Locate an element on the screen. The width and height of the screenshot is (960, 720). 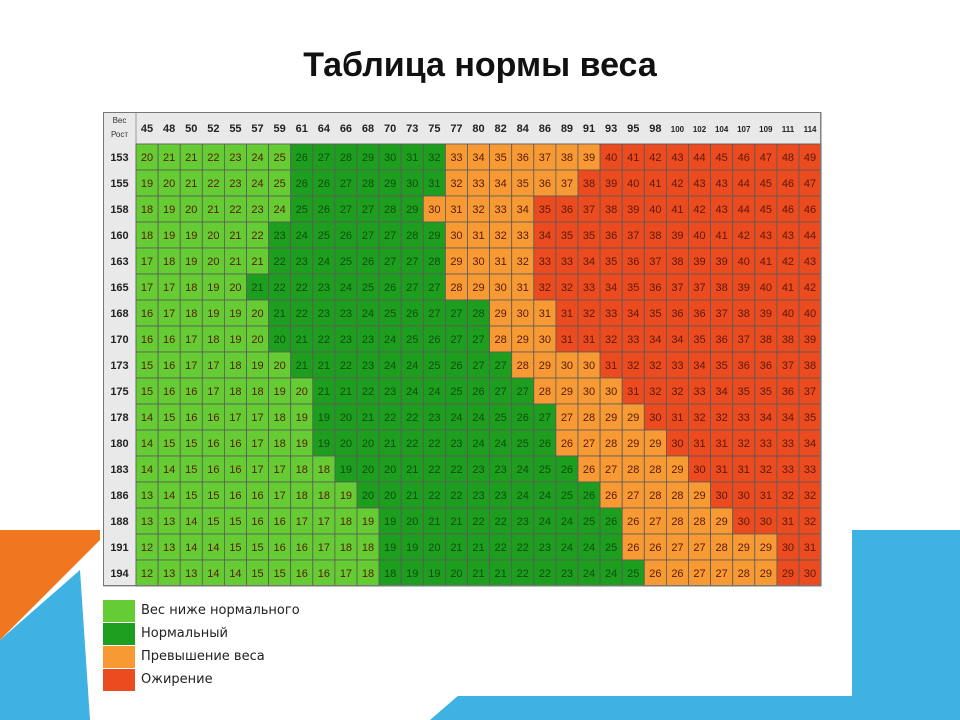
height-tick-label: 170 is located at coordinates (119, 340).